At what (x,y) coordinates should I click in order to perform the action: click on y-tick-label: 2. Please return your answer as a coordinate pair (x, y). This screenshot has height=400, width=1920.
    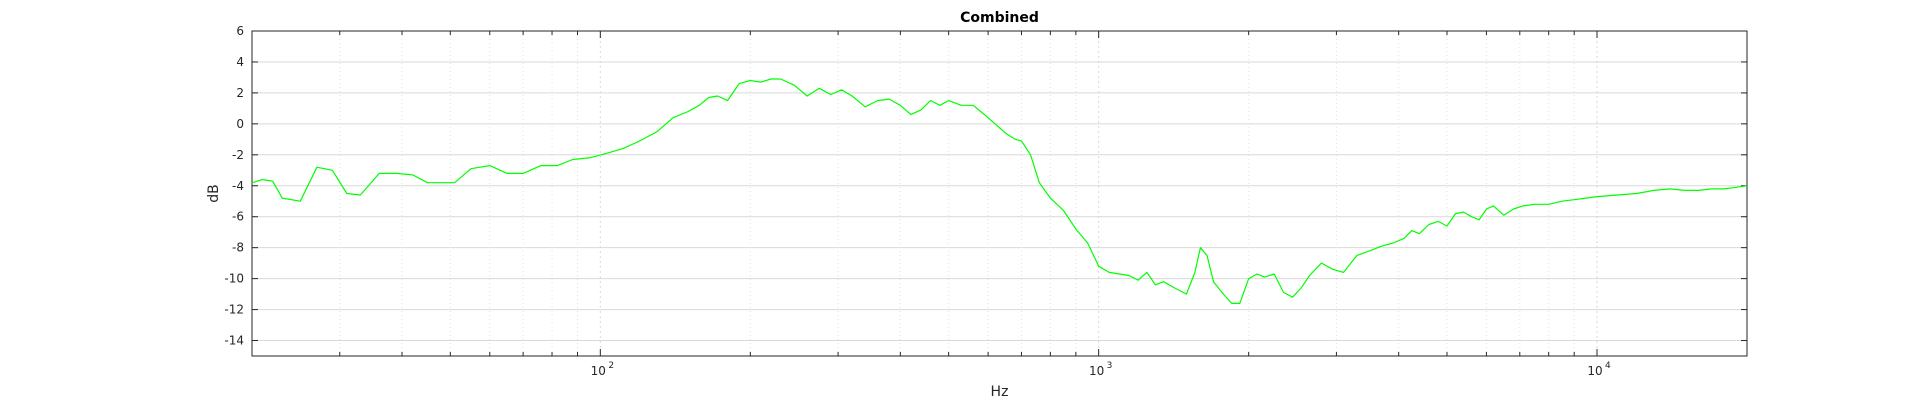
    Looking at the image, I should click on (240, 93).